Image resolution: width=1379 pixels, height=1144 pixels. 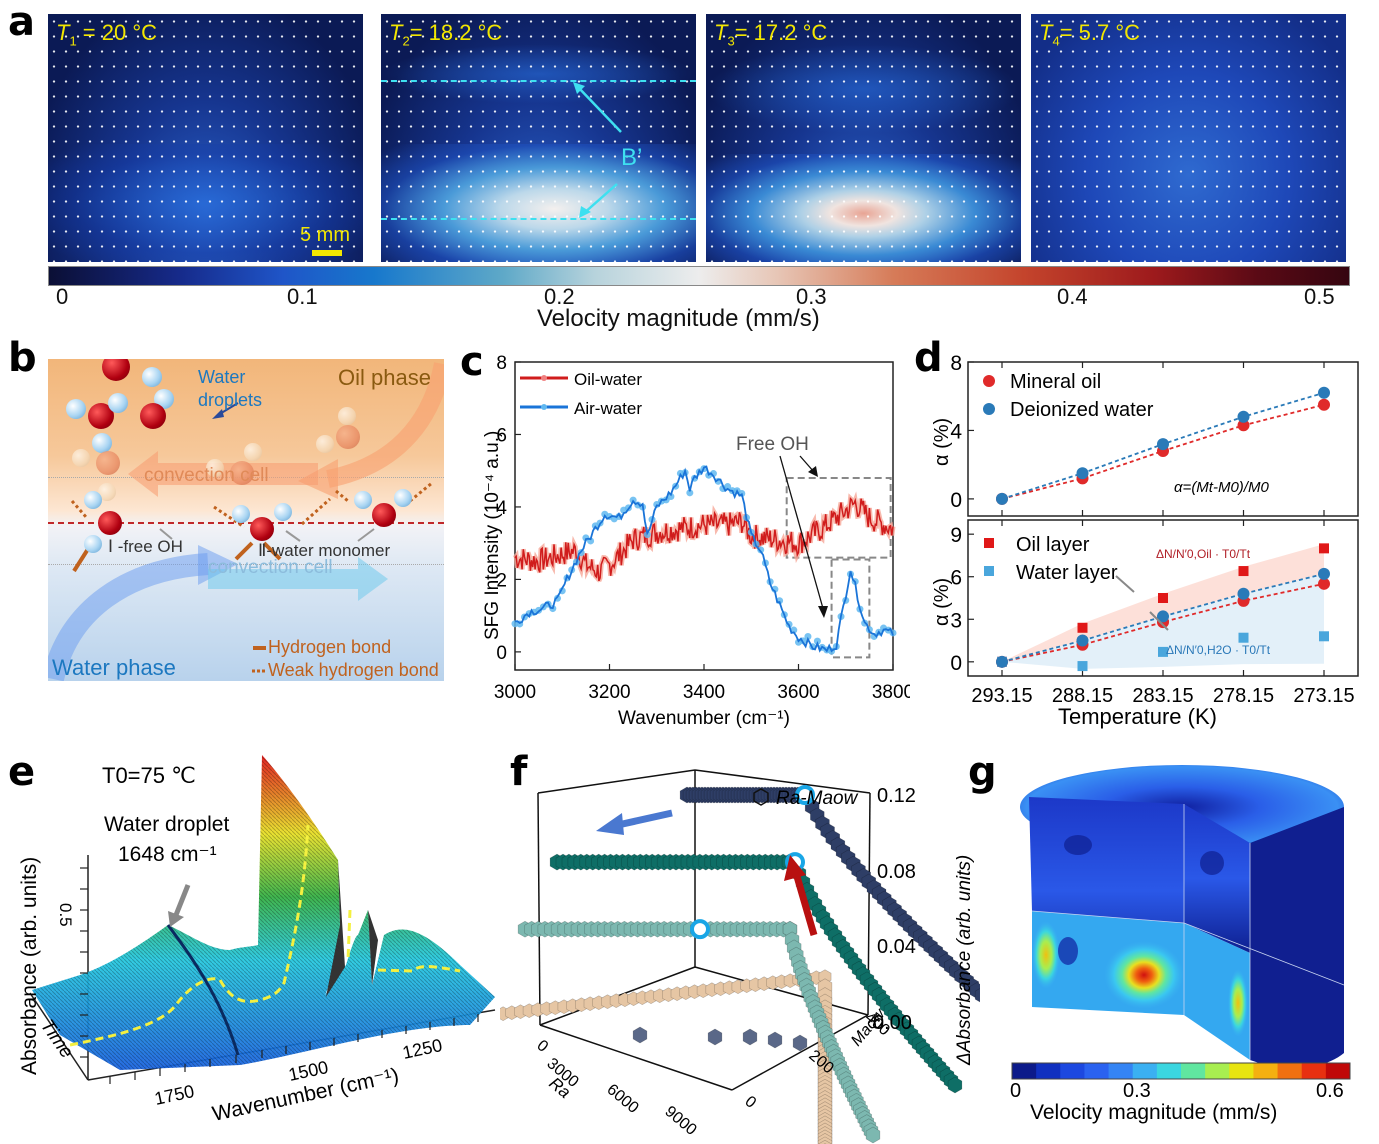 I want to click on y-axis-title-top: α (%), so click(x=942, y=442).